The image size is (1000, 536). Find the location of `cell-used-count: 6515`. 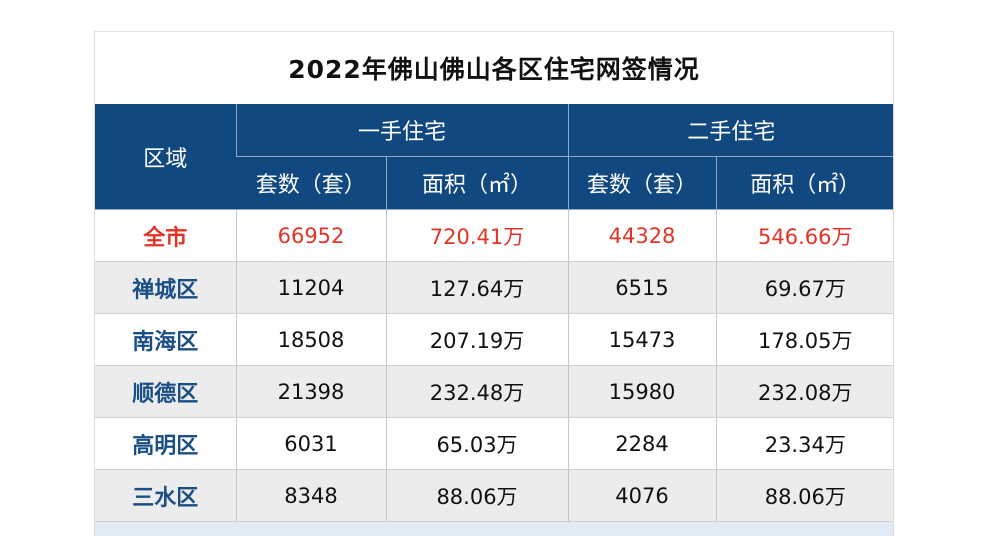

cell-used-count: 6515 is located at coordinates (642, 287).